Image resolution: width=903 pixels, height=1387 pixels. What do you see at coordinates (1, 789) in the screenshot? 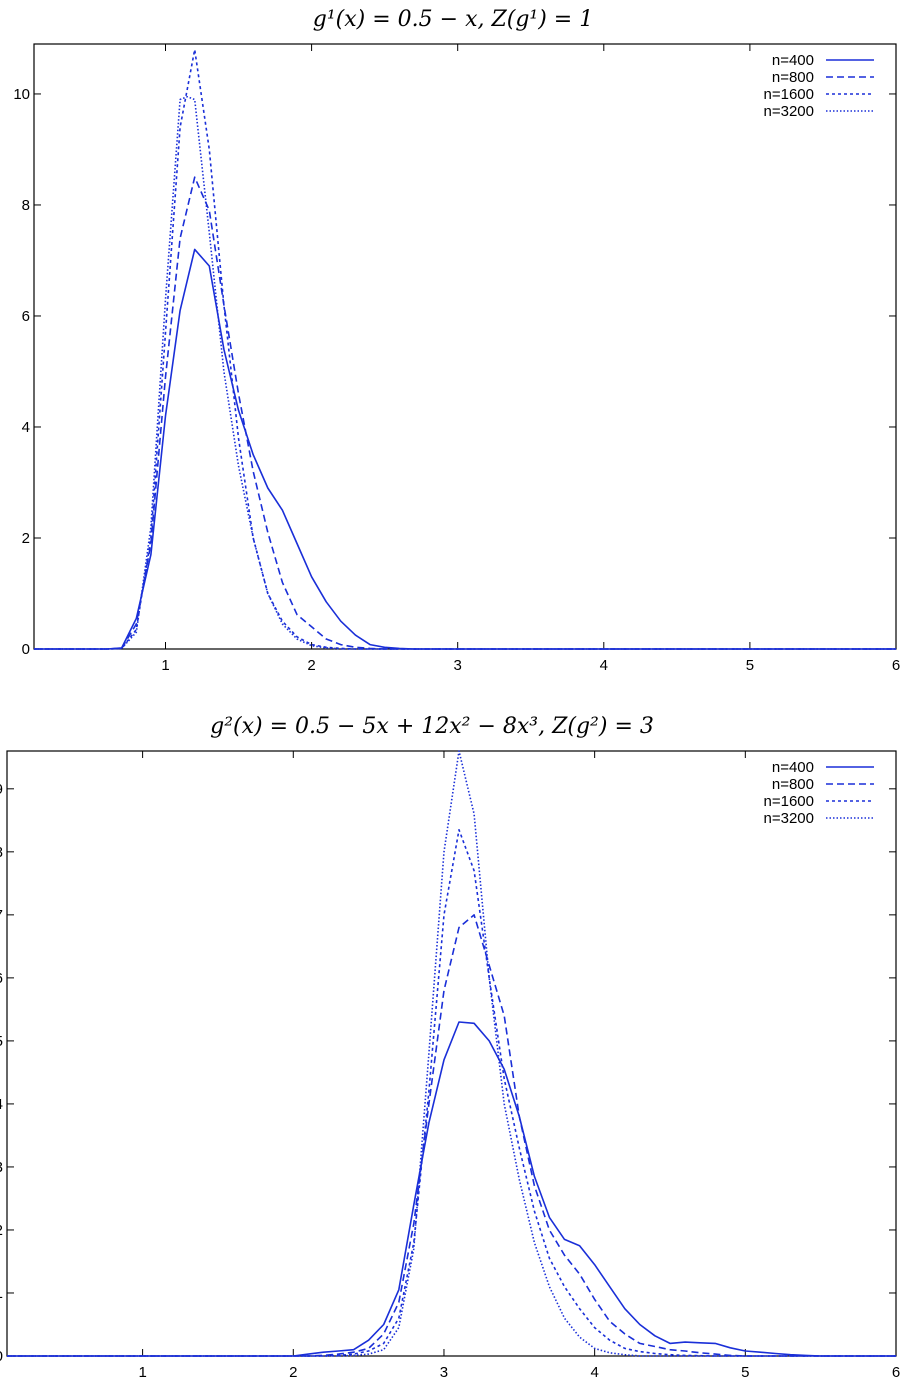
I see `y-tick-label: 9` at bounding box center [1, 789].